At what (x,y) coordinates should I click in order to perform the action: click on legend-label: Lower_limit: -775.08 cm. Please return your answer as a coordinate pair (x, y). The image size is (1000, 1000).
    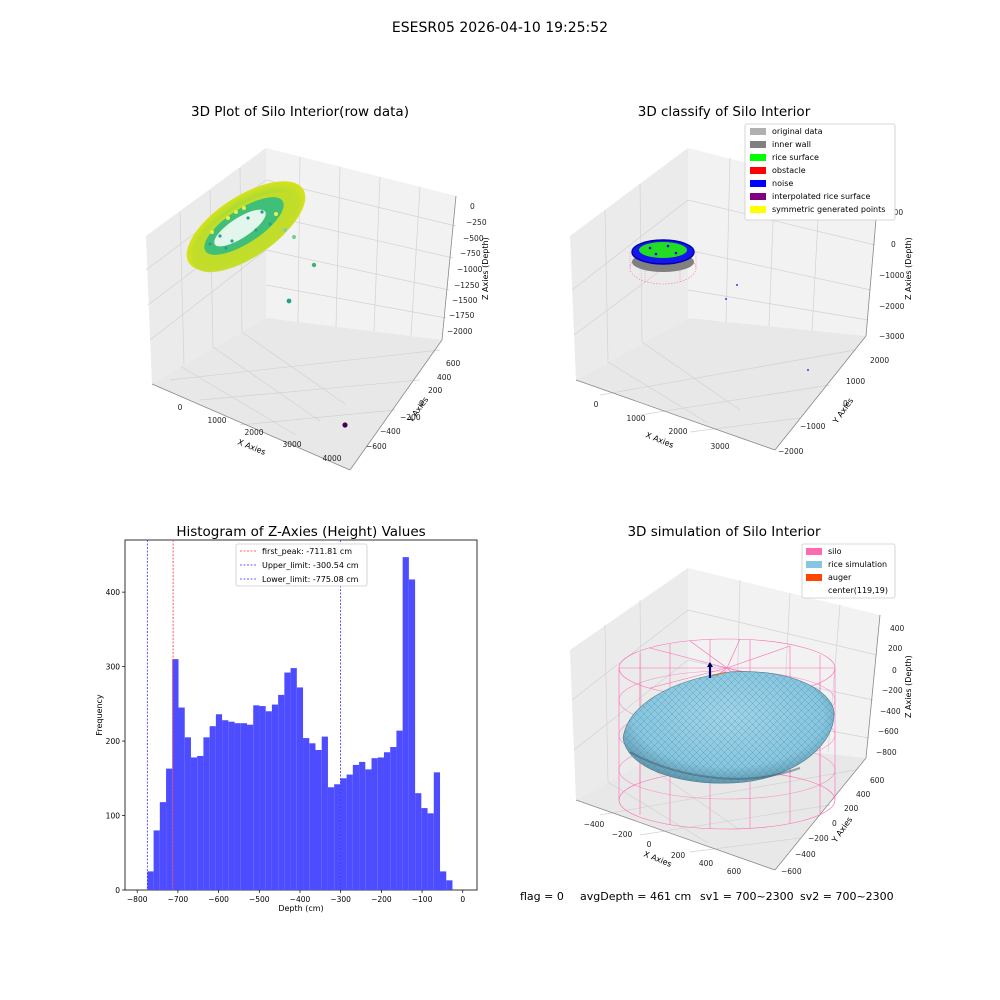
    Looking at the image, I should click on (310, 579).